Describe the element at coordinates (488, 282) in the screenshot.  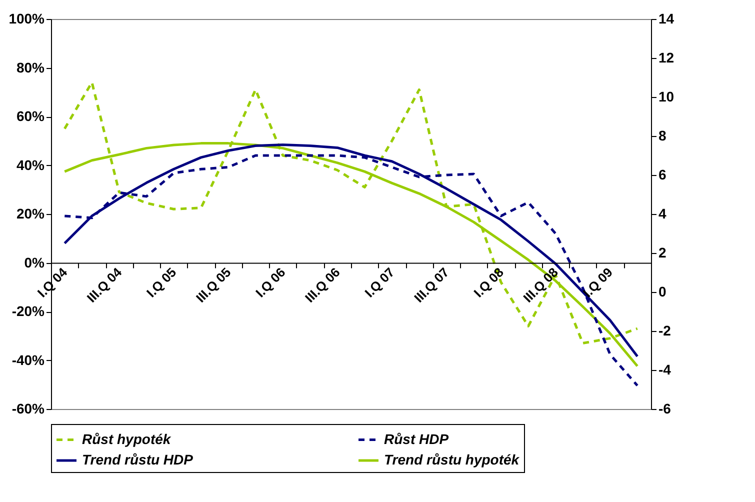
I see `x-tick-label: I.Q 08` at that location.